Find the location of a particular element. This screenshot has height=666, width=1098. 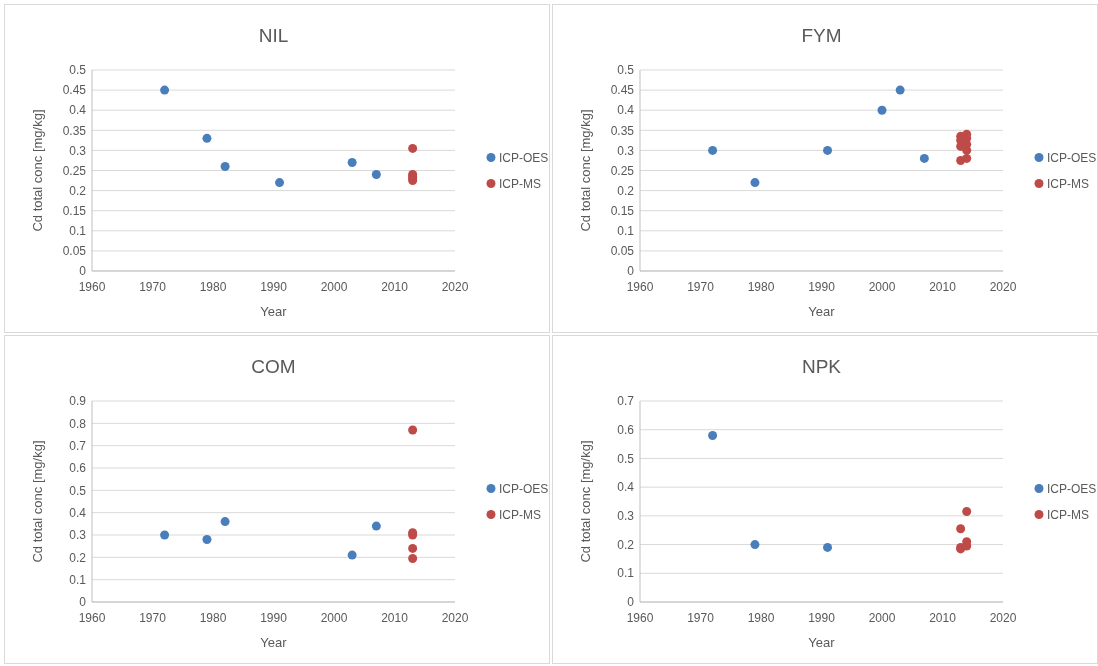

chart-title: COM is located at coordinates (273, 366).